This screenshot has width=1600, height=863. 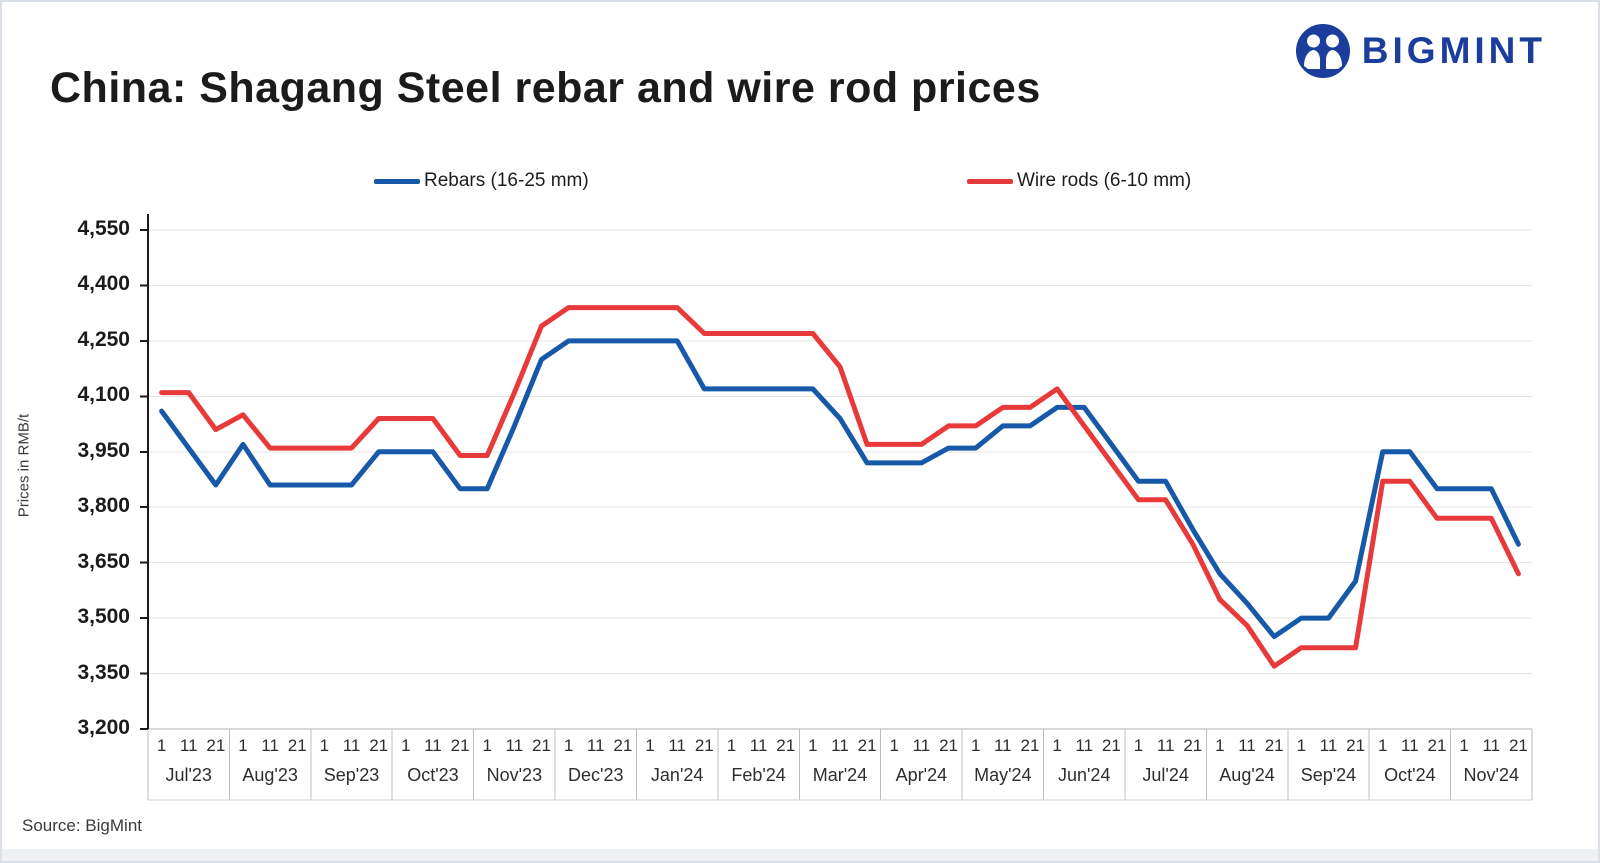 What do you see at coordinates (103, 450) in the screenshot?
I see `y-axis-label: 3,950` at bounding box center [103, 450].